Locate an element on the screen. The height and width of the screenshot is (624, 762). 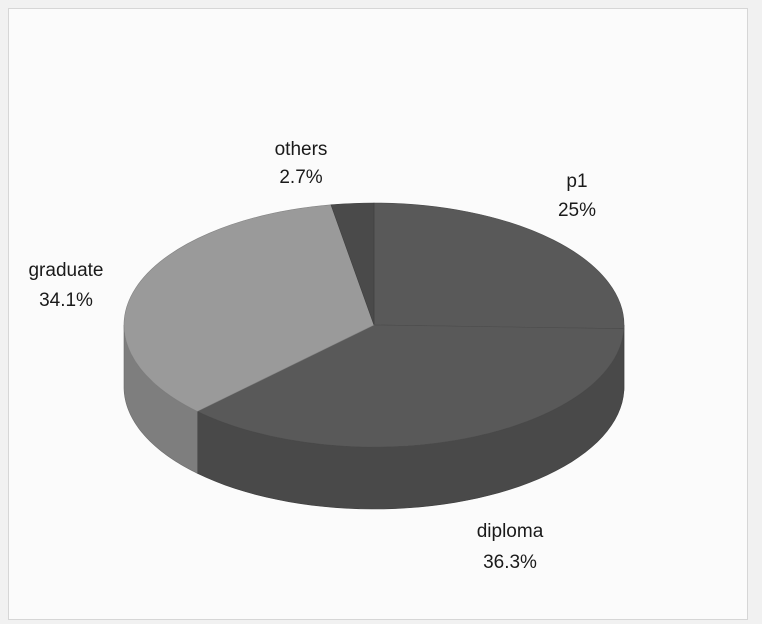
pie-slice-p1 is located at coordinates (499, 266).